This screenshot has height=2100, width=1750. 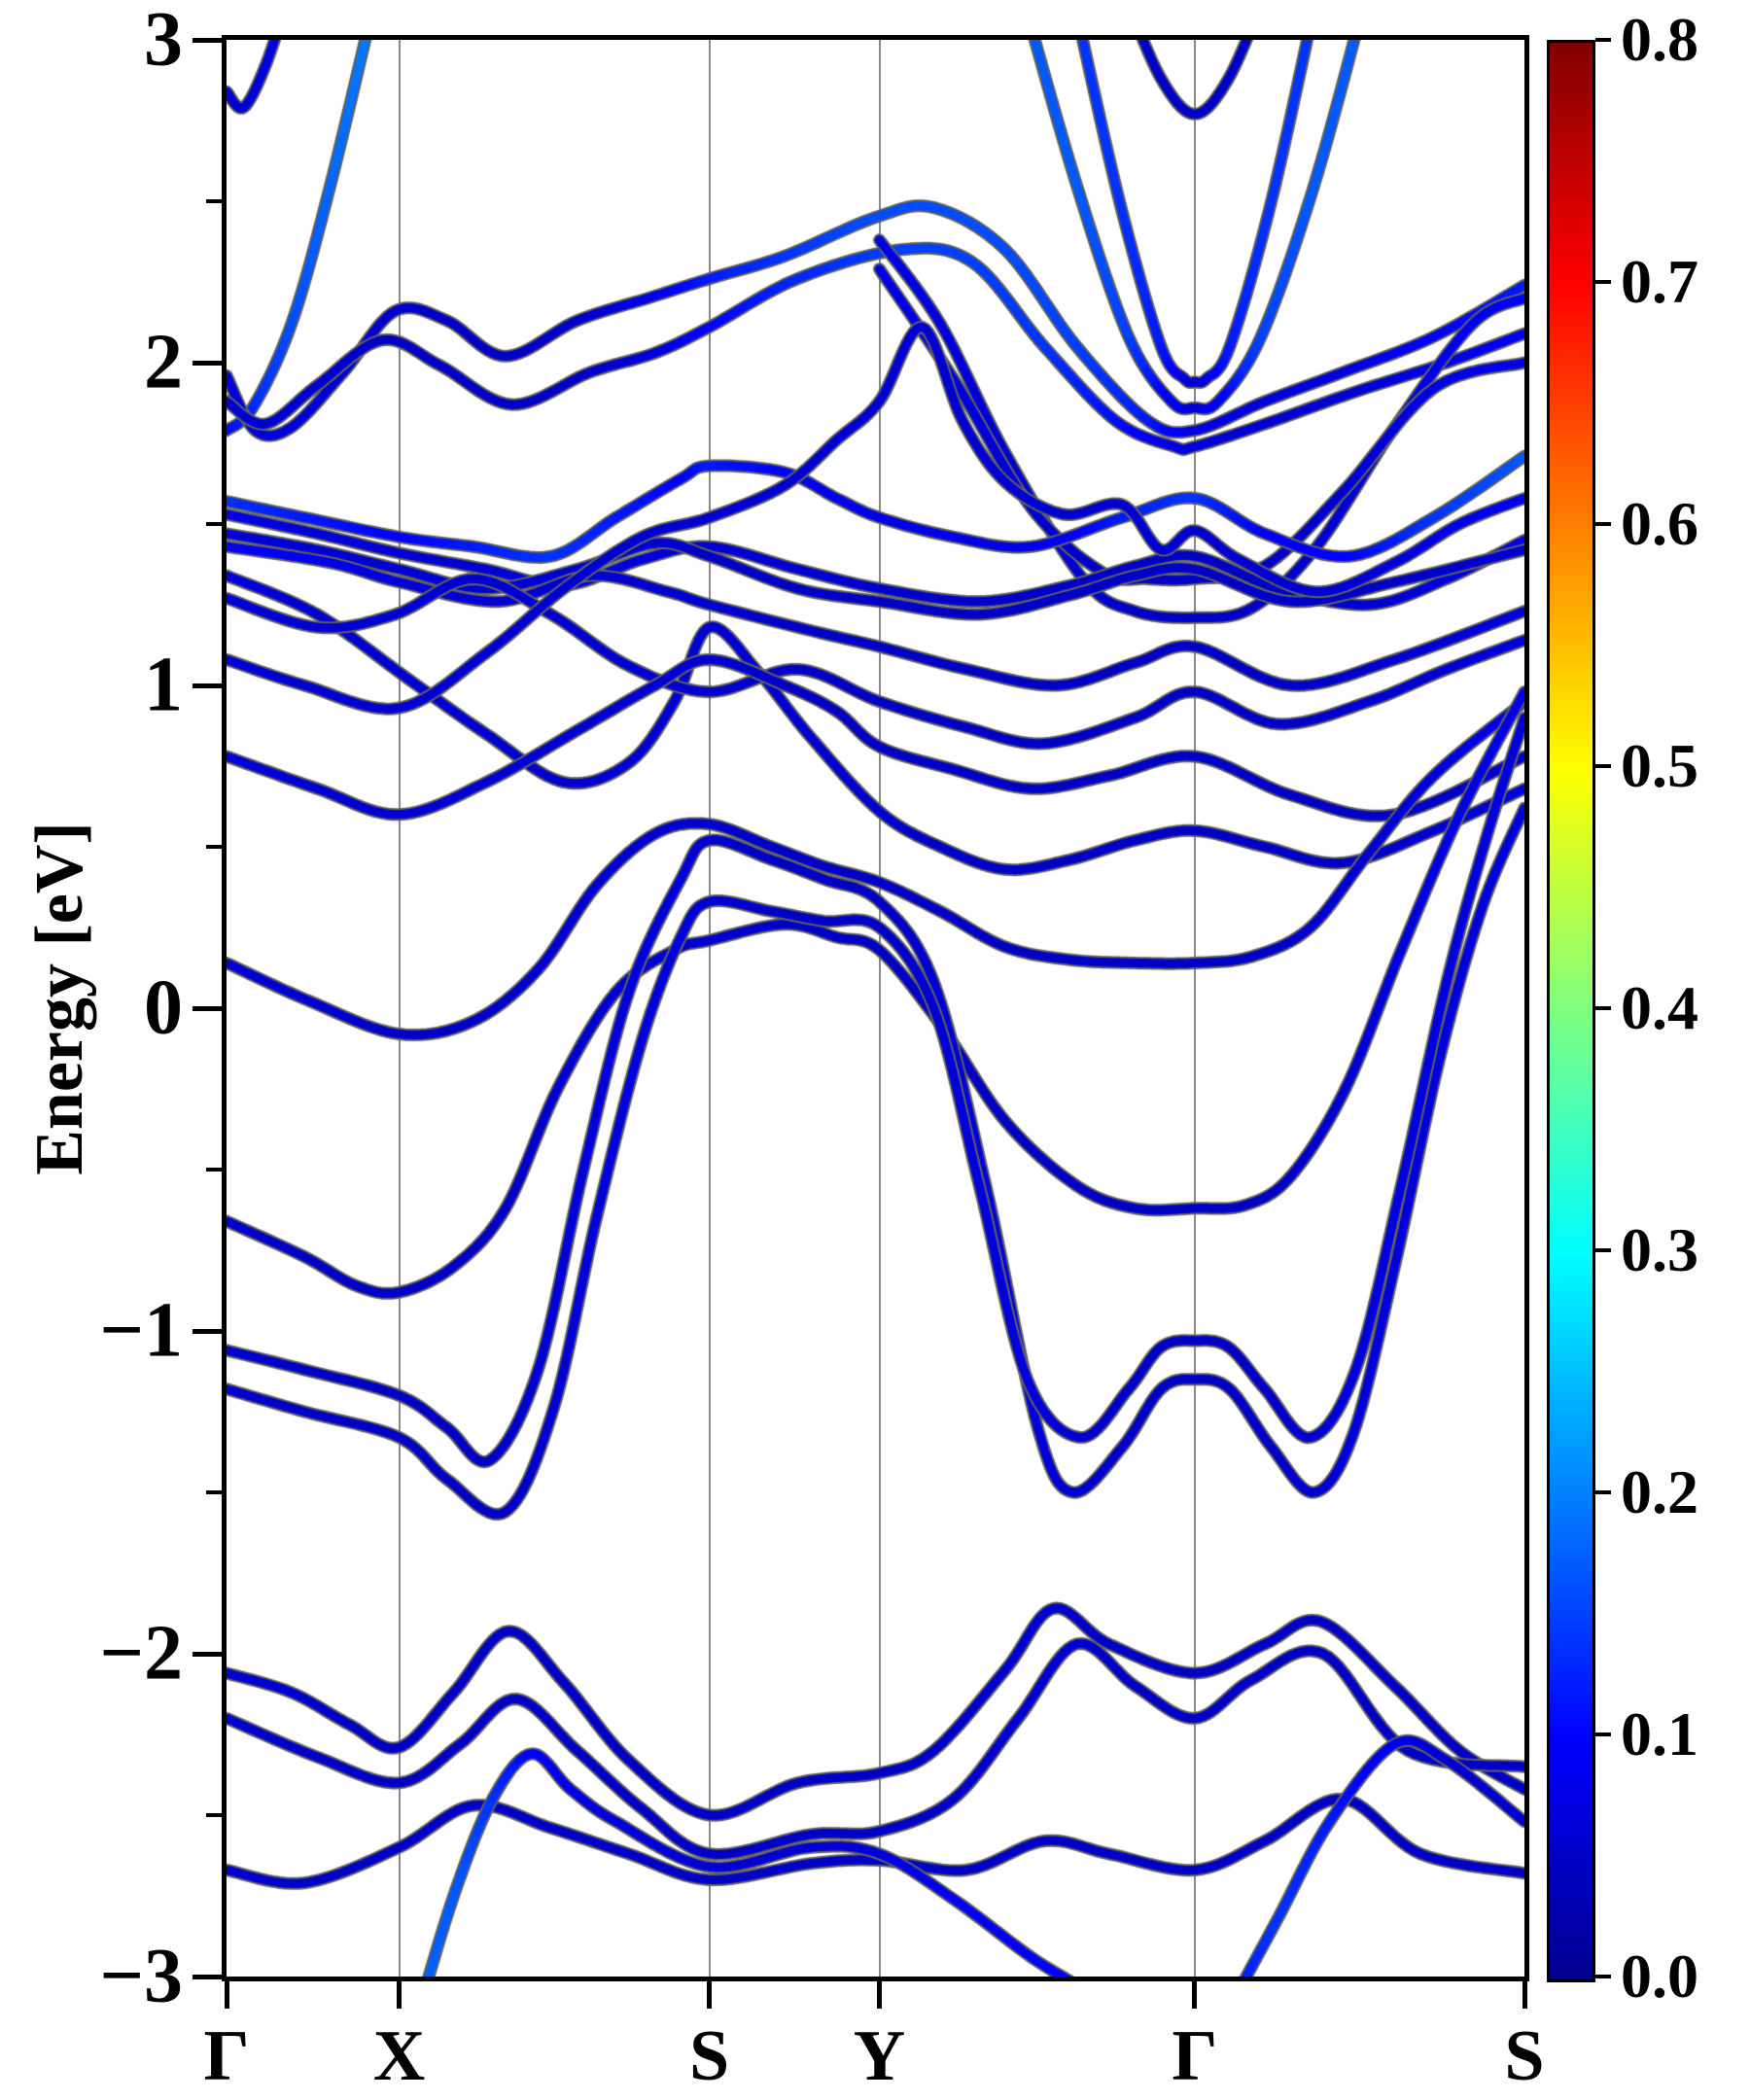 I want to click on colorbar-tick-label: 0.8, so click(x=1659, y=39).